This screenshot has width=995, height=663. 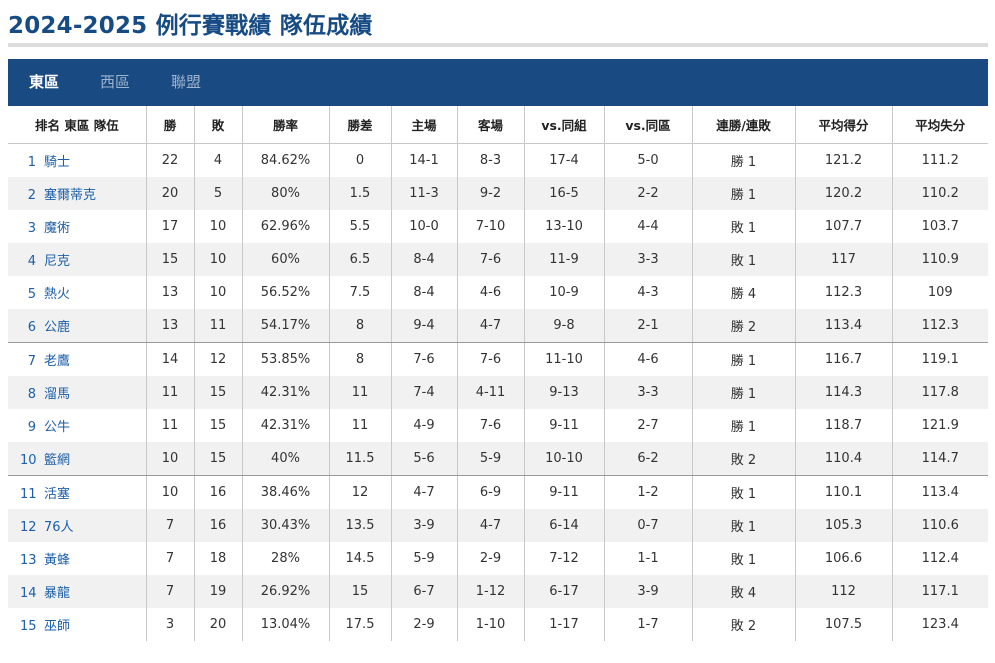 What do you see at coordinates (424, 425) in the screenshot?
I see `home-record-cell: 4-9` at bounding box center [424, 425].